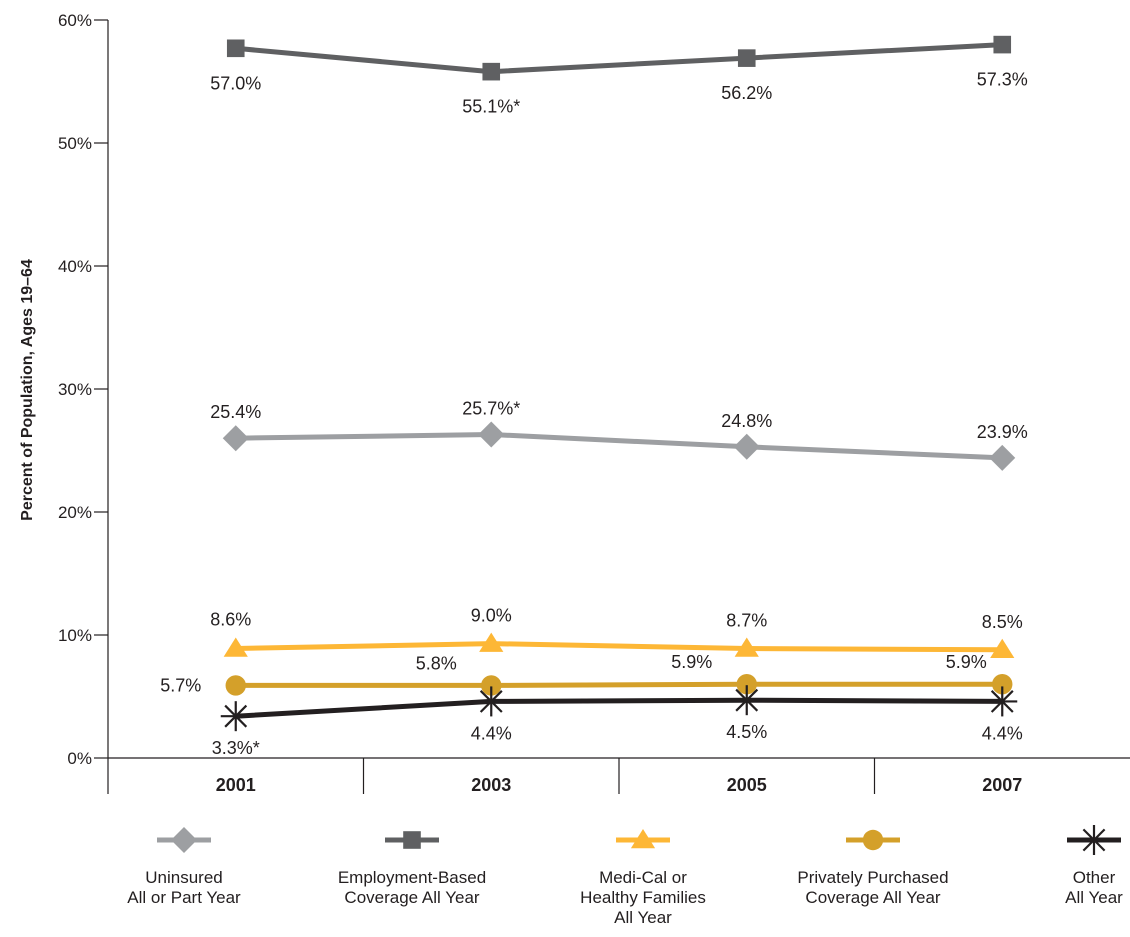  I want to click on y-tick-label: 30%, so click(75, 389).